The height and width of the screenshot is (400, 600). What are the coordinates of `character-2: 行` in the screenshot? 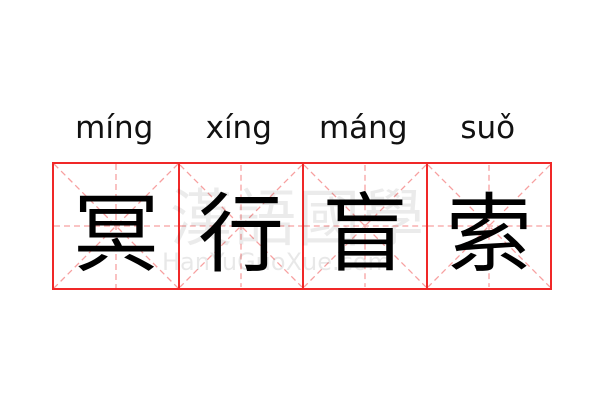 It's located at (241, 234).